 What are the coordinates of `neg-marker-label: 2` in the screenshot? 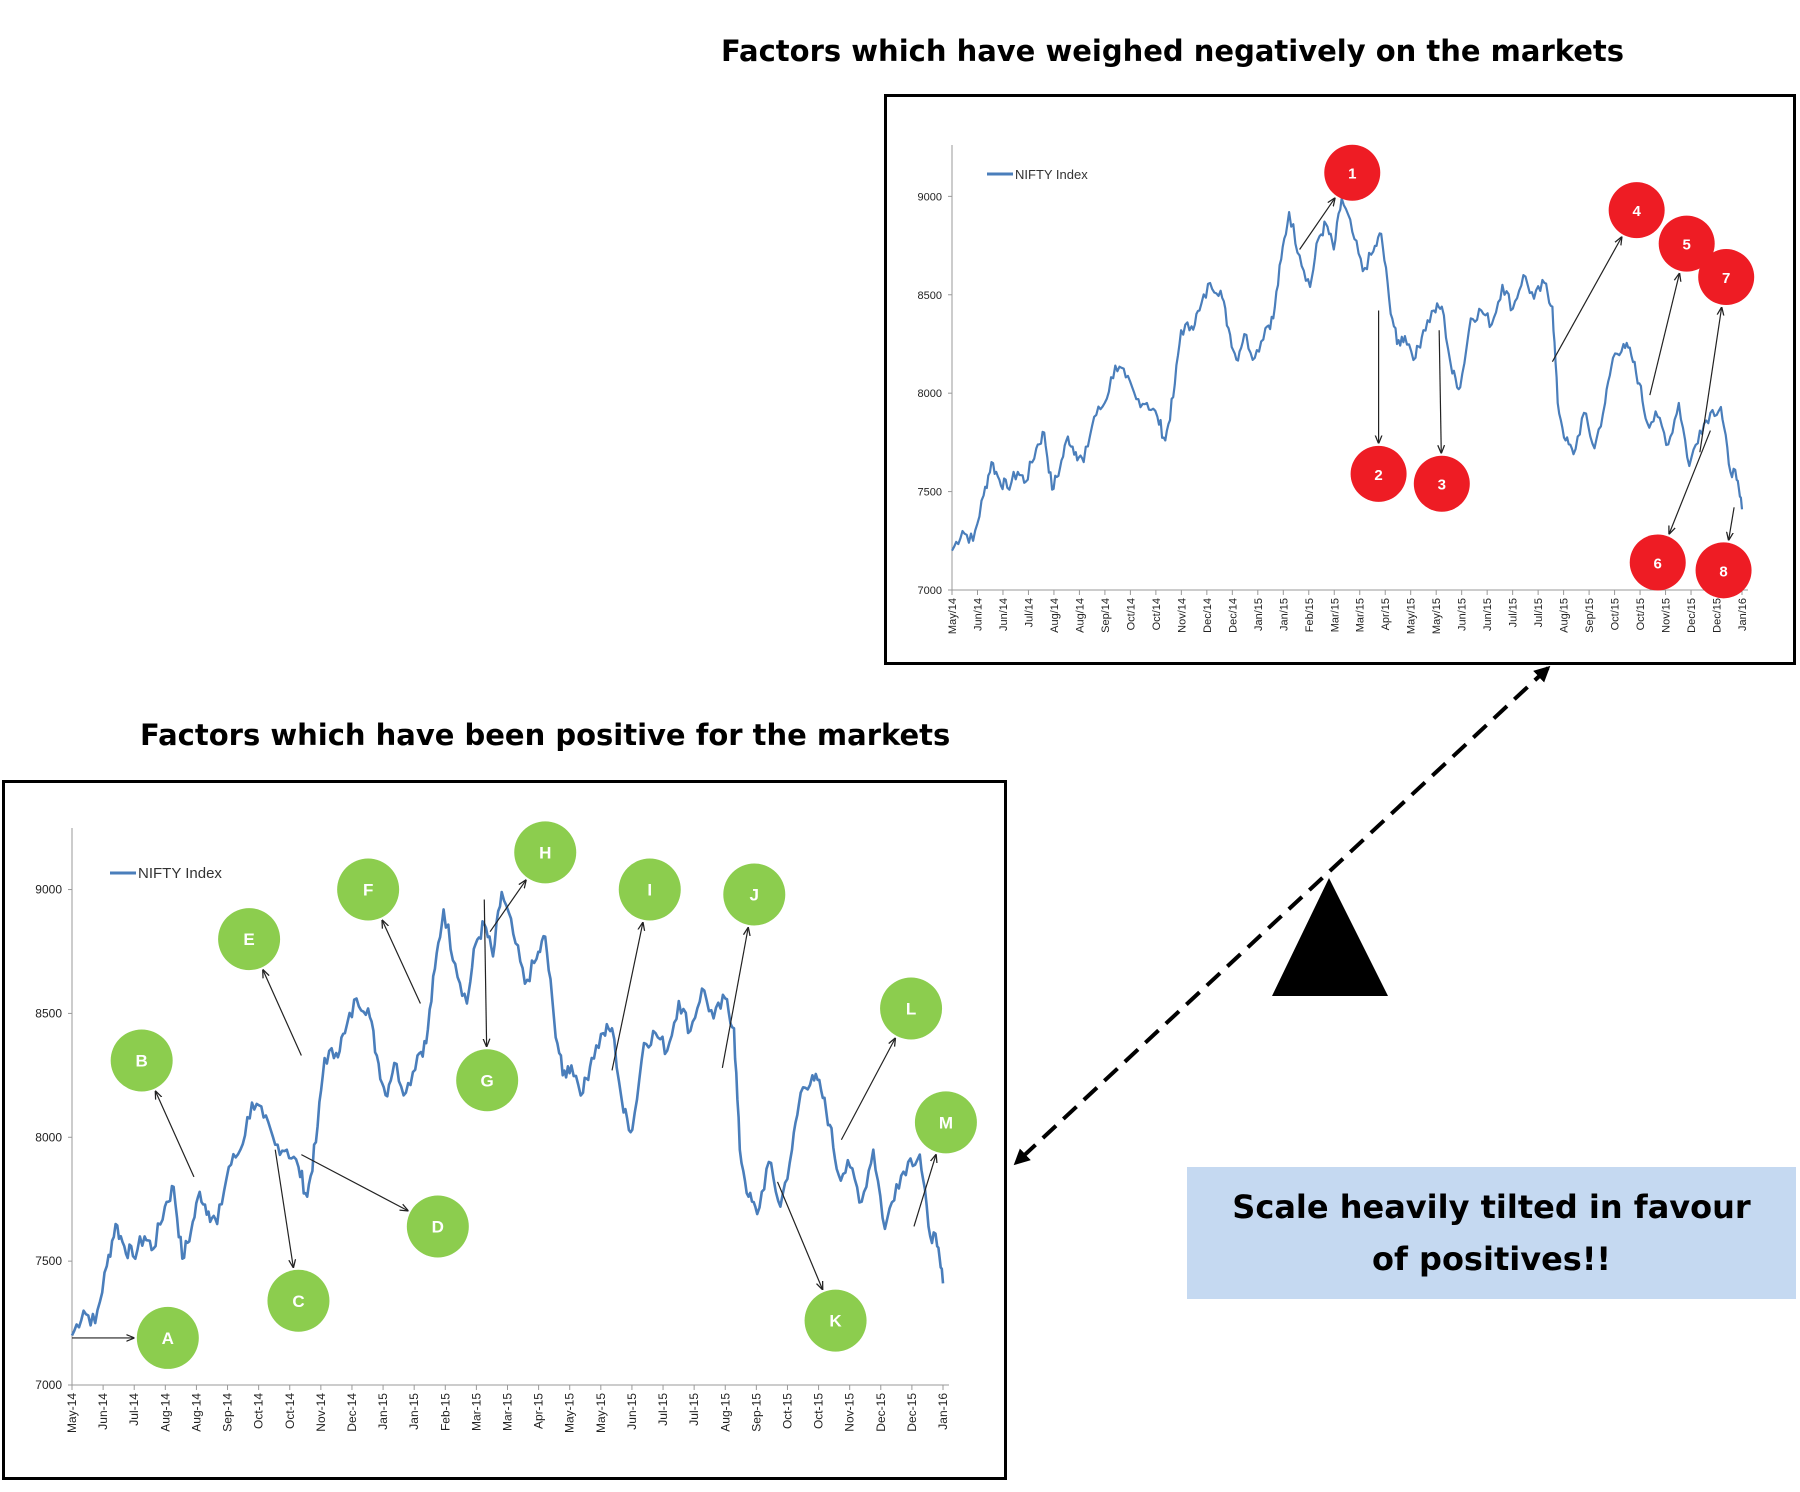 It's located at (1378, 475).